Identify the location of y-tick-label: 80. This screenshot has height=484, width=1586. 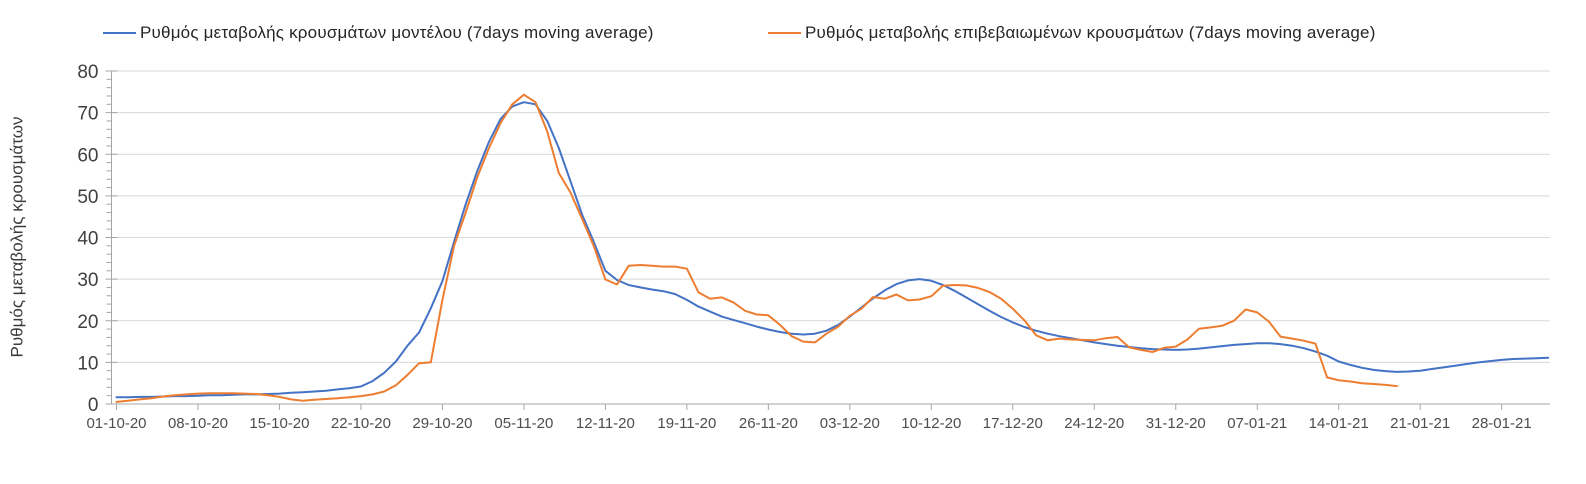
(87, 72).